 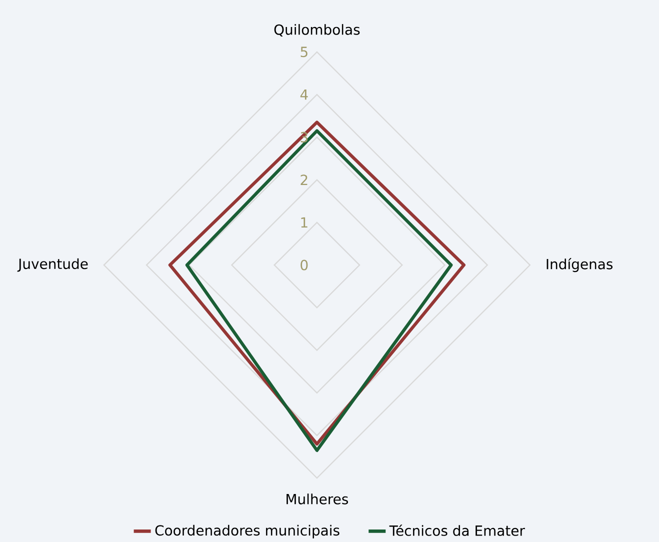 What do you see at coordinates (317, 499) in the screenshot?
I see `spoke-label: Mulheres` at bounding box center [317, 499].